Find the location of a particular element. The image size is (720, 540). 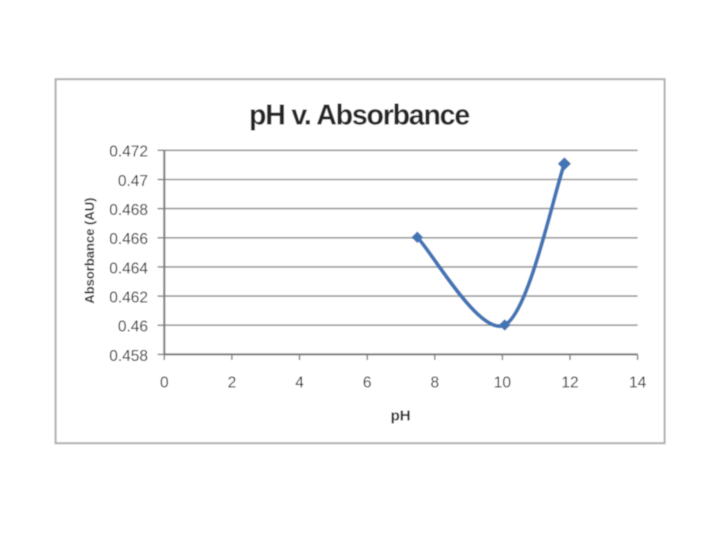

svg-text: 4 is located at coordinates (299, 382).